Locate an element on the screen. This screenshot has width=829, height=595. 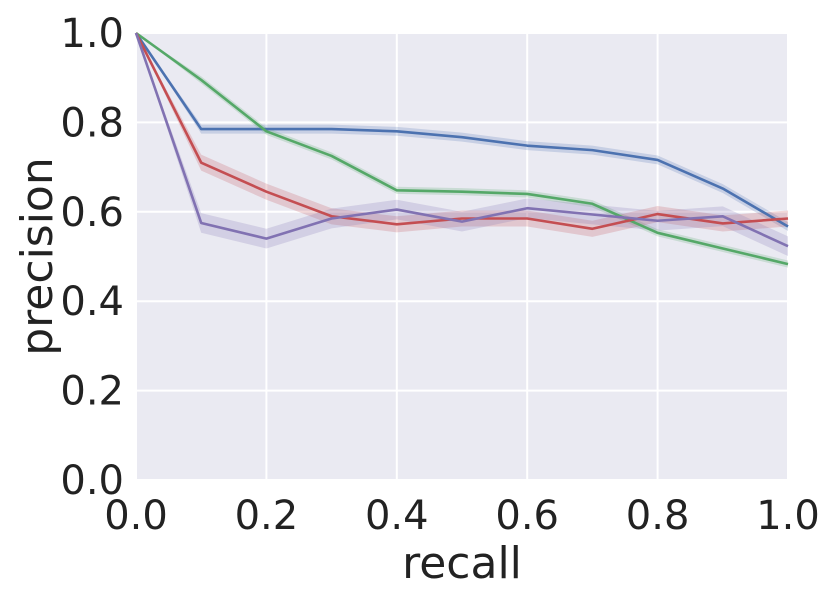
y-tick-label: 1.0 is located at coordinates (92, 34).